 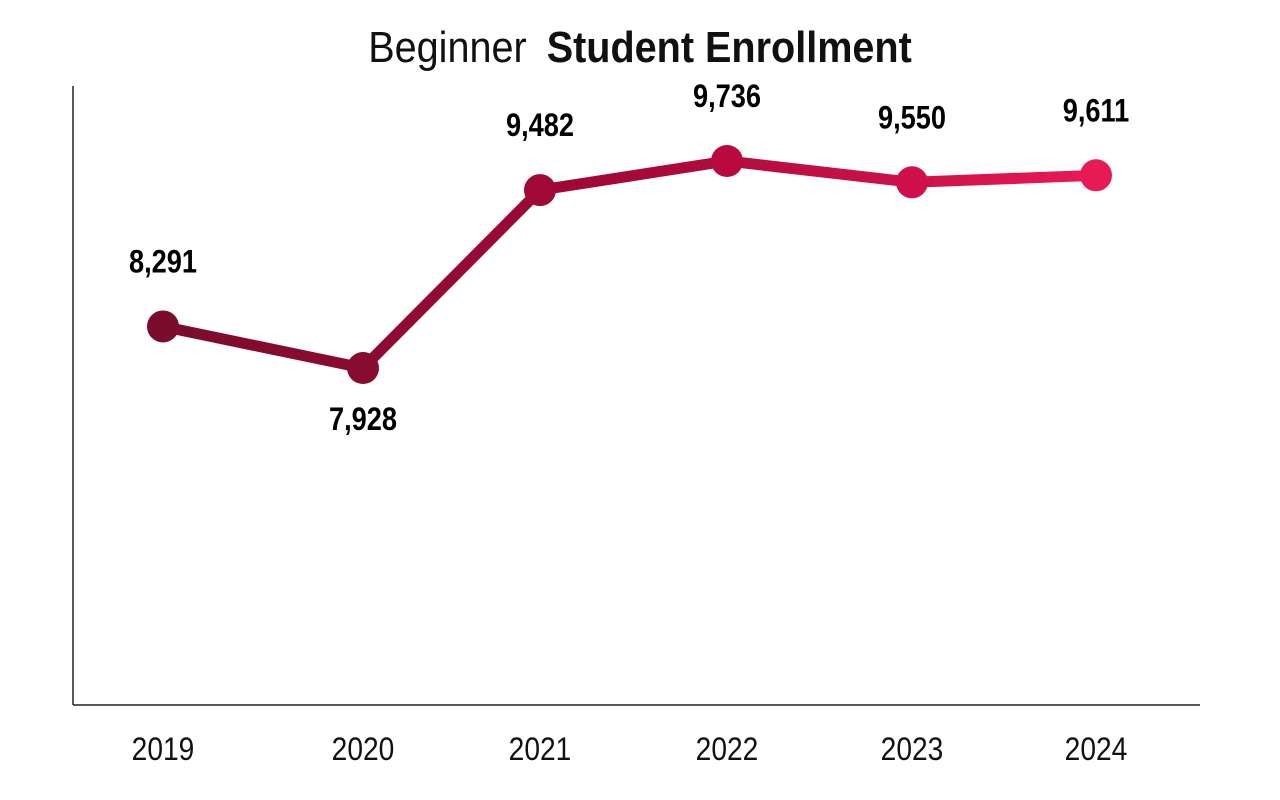 I want to click on x-tick-label-2019: 2019, so click(x=163, y=749).